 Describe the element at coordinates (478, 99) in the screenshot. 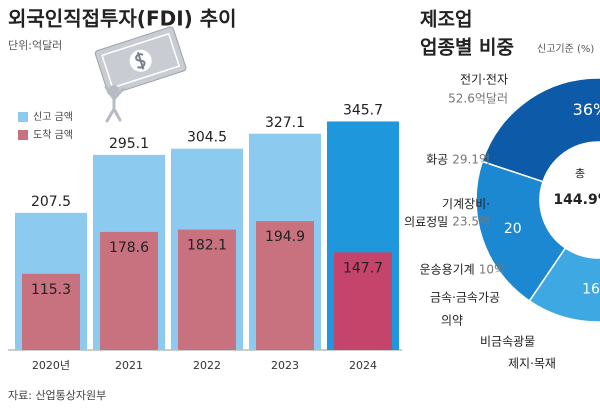

I see `amount-label: 52.6억달러` at that location.